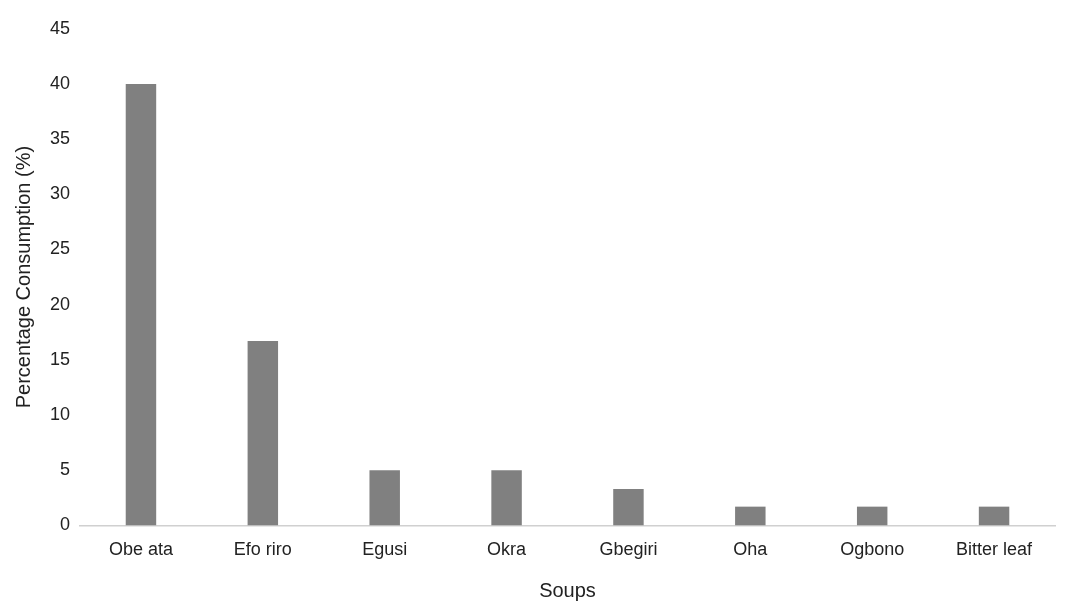 The image size is (1073, 615). Describe the element at coordinates (385, 549) in the screenshot. I see `x-tick-label: Egusi` at that location.